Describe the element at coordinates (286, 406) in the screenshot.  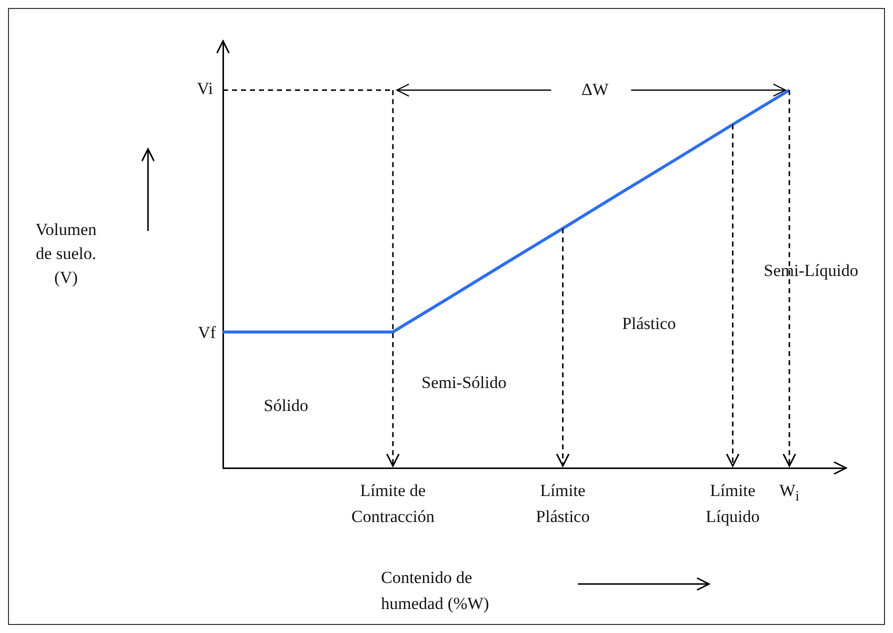
I see `annotation: Sólido` at that location.